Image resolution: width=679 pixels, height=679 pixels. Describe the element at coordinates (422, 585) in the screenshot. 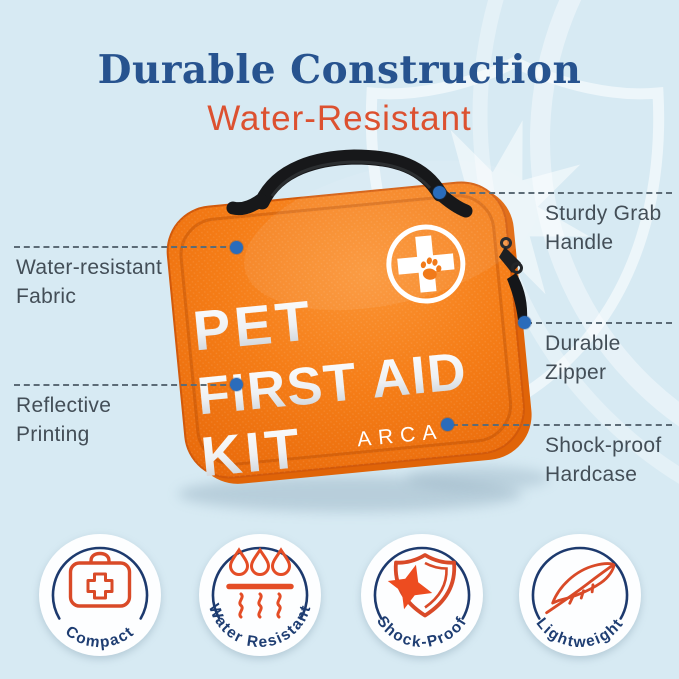

I see `shield-burst-icon` at that location.